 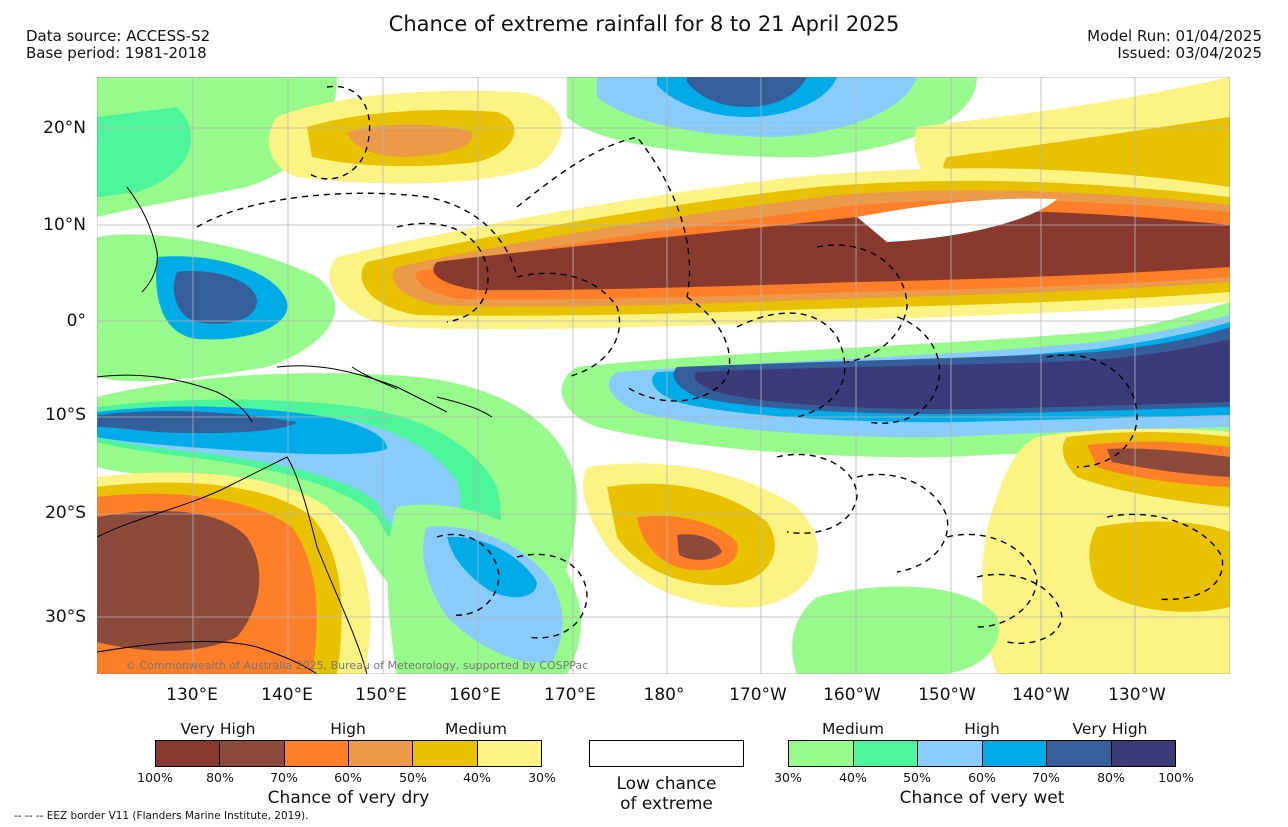 What do you see at coordinates (413, 777) in the screenshot?
I see `dry-tick: 50%` at bounding box center [413, 777].